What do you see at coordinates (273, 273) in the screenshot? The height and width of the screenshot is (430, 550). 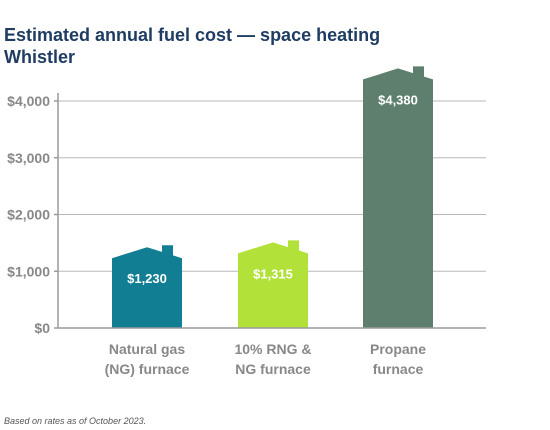 I see `data-label: $1,315` at bounding box center [273, 273].